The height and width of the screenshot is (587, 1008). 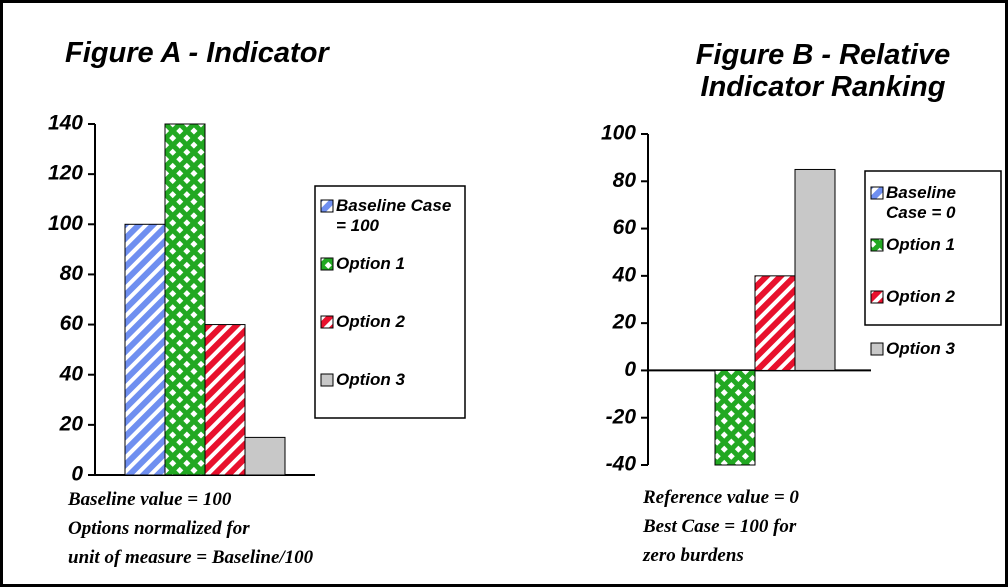 What do you see at coordinates (394, 215) in the screenshot?
I see `legend-label: Baseline Case = 100` at bounding box center [394, 215].